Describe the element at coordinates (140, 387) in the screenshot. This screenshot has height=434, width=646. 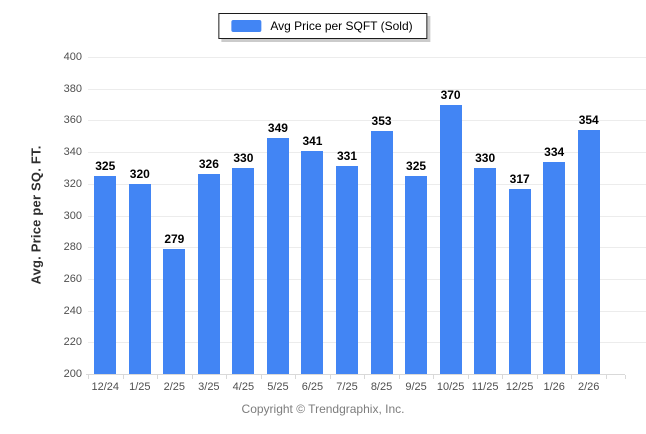
I see `x-tick-label: 1/25` at that location.